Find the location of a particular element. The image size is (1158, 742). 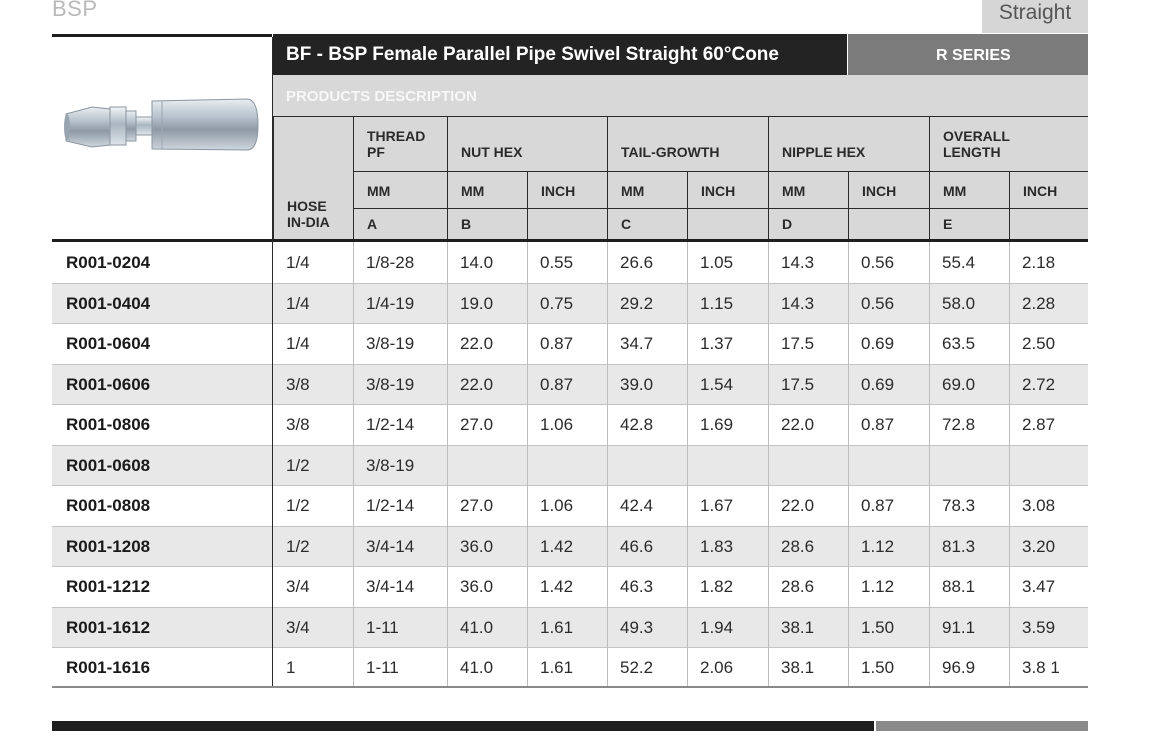

cell-len-mm: 96.9 is located at coordinates (959, 667).